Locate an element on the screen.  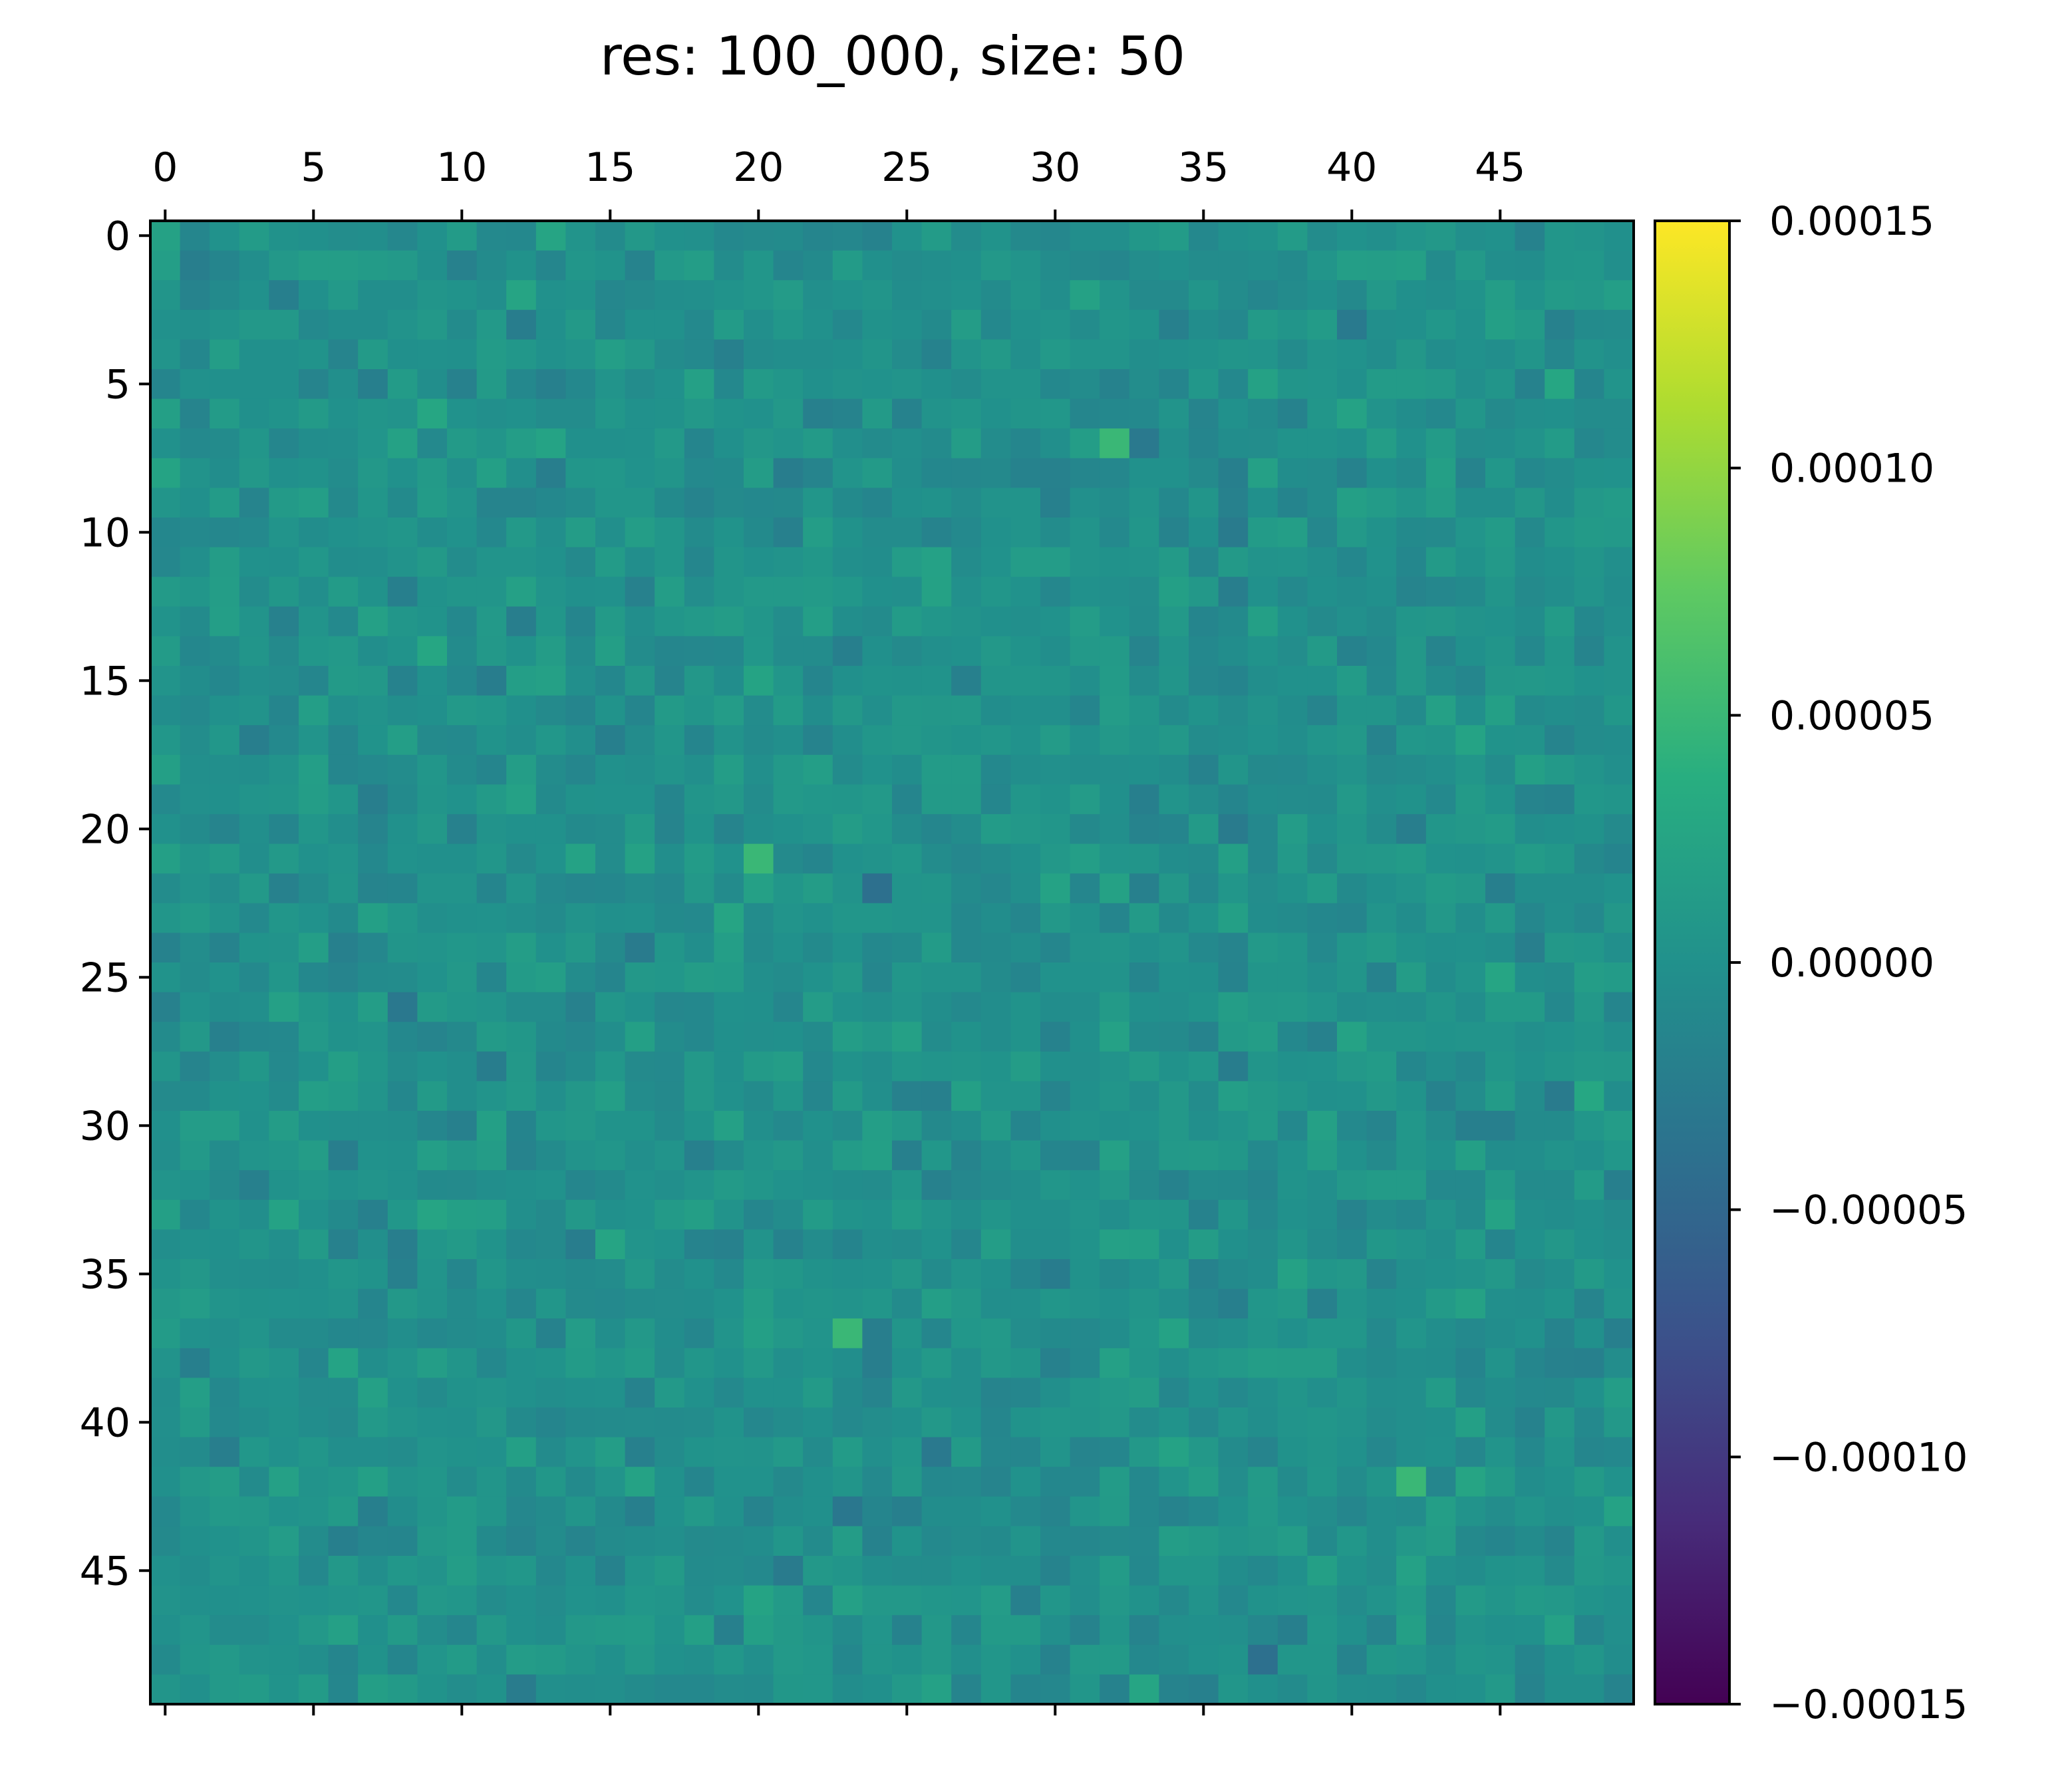
x-tick-label: 25 is located at coordinates (907, 167).